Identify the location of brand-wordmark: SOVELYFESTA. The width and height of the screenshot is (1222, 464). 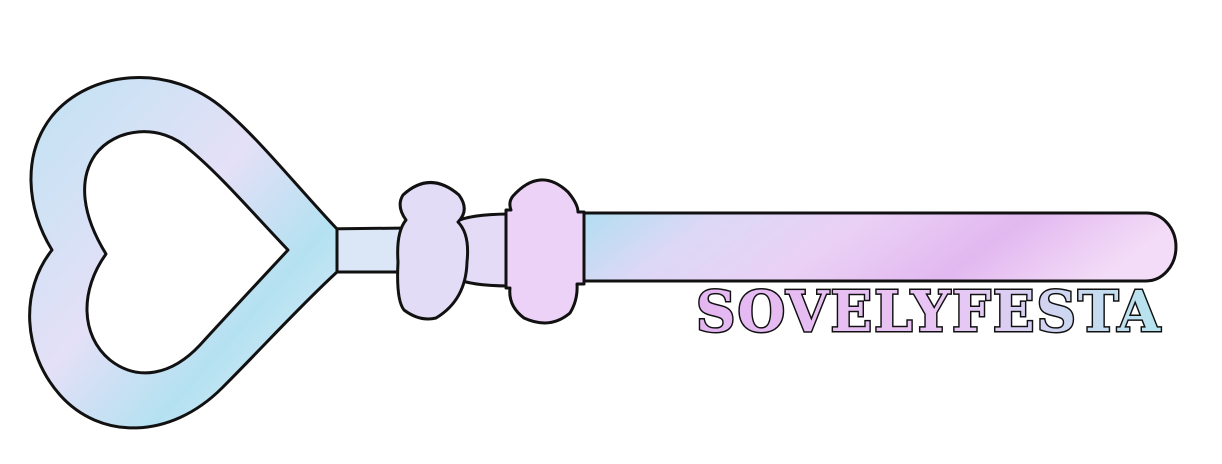
(928, 312).